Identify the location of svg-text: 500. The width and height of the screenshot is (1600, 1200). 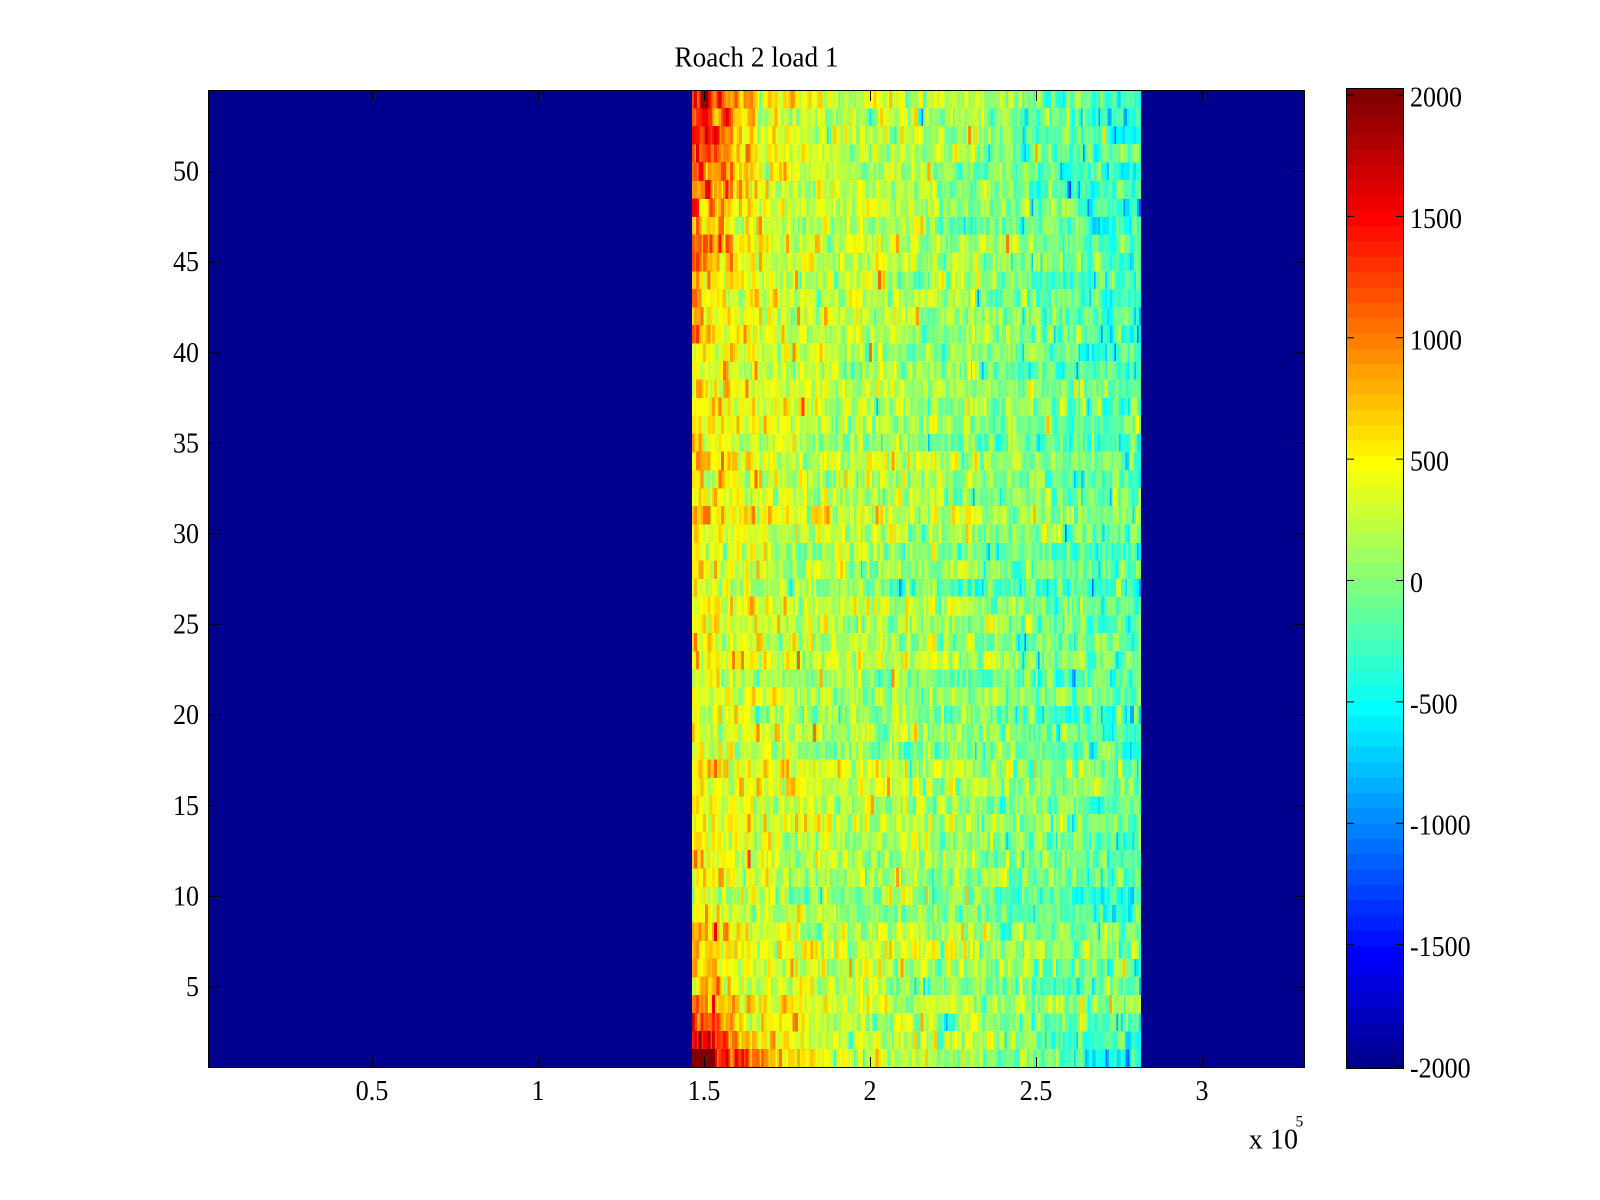
(1429, 462).